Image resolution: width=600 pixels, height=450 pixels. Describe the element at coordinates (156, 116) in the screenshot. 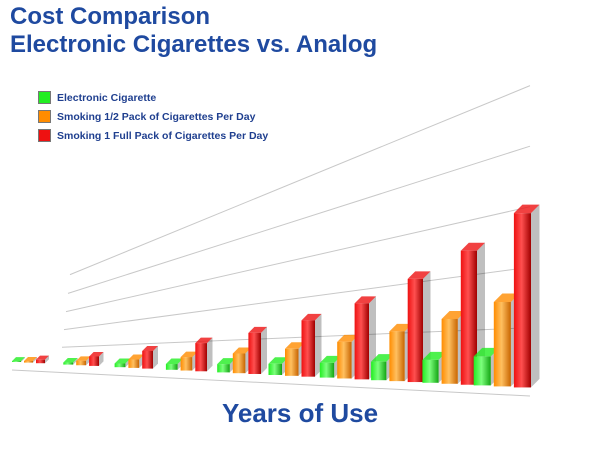

I see `legend-label: Smoking 1/2 Pack of Cigarettes Per Day` at that location.